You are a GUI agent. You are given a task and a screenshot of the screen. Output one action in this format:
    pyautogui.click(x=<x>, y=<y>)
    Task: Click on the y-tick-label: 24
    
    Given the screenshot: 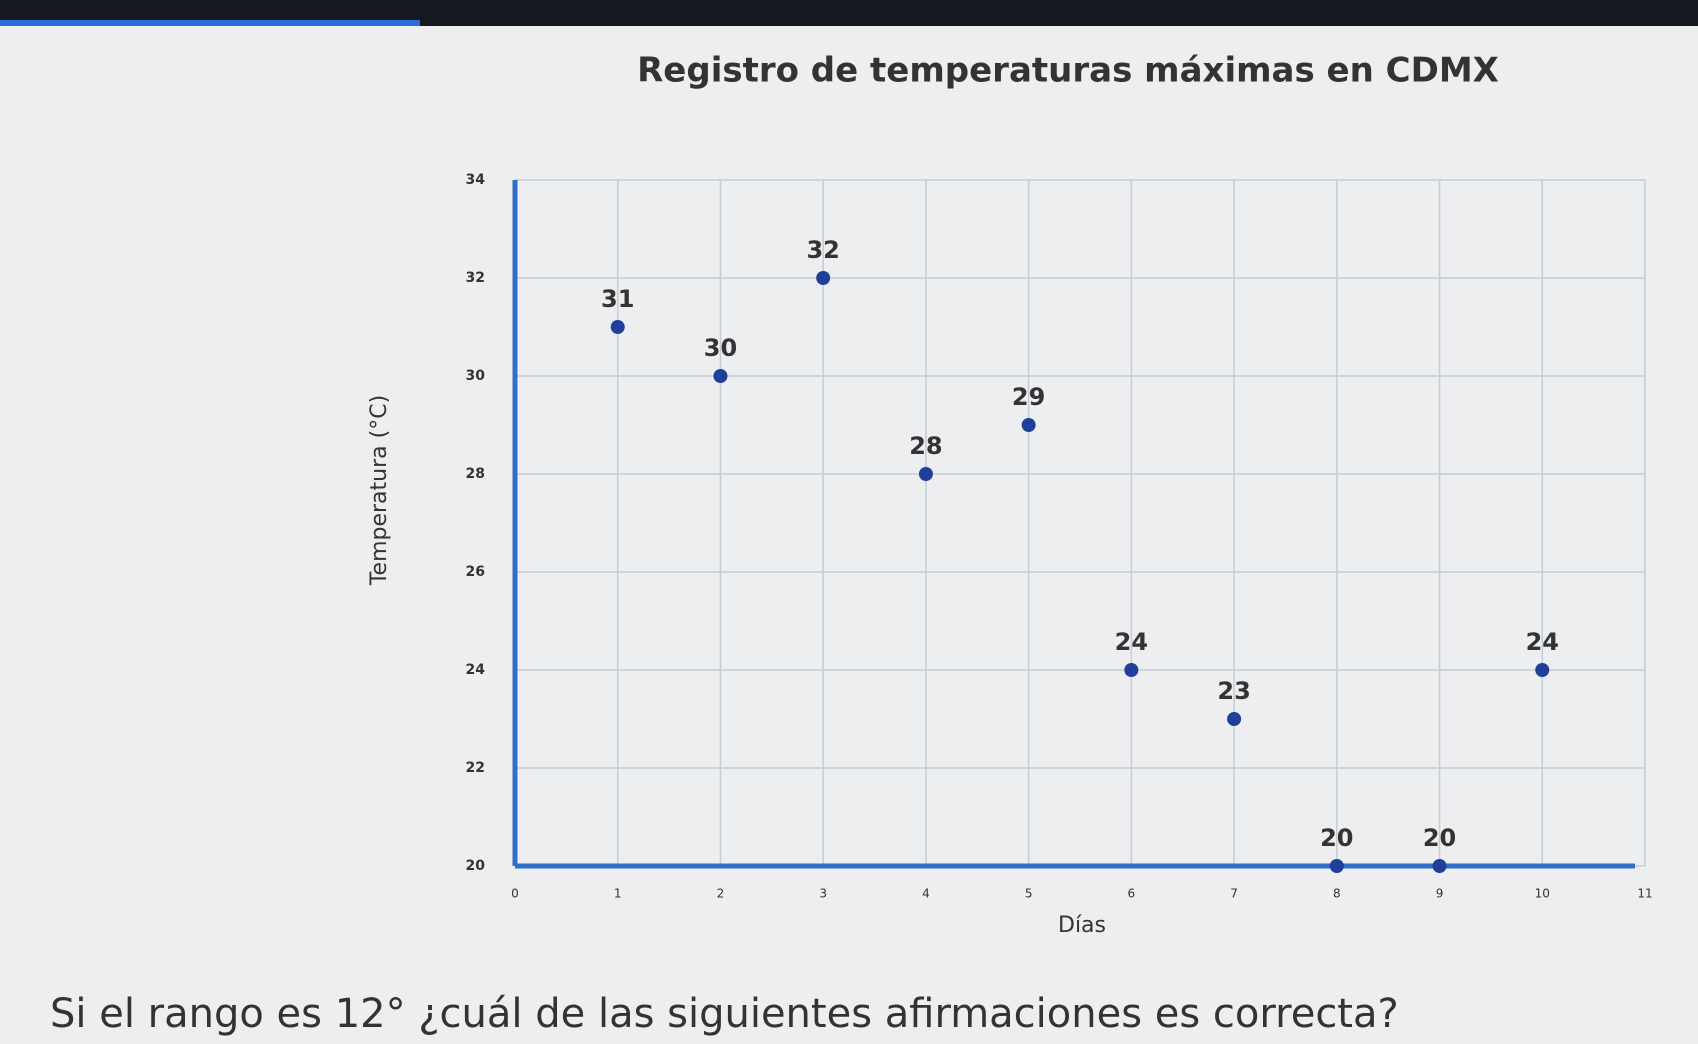 What is the action you would take?
    pyautogui.click(x=476, y=670)
    